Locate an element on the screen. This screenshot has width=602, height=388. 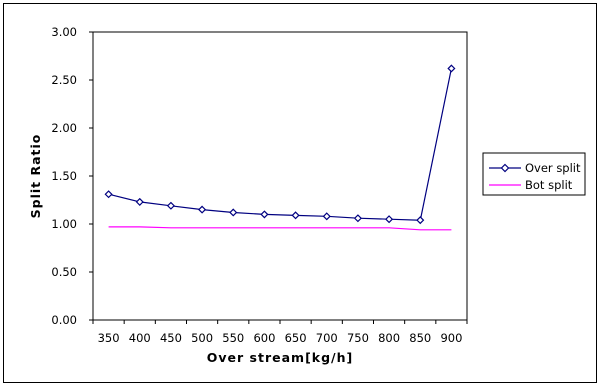
y-tick-label: 0.00 is located at coordinates (64, 320).